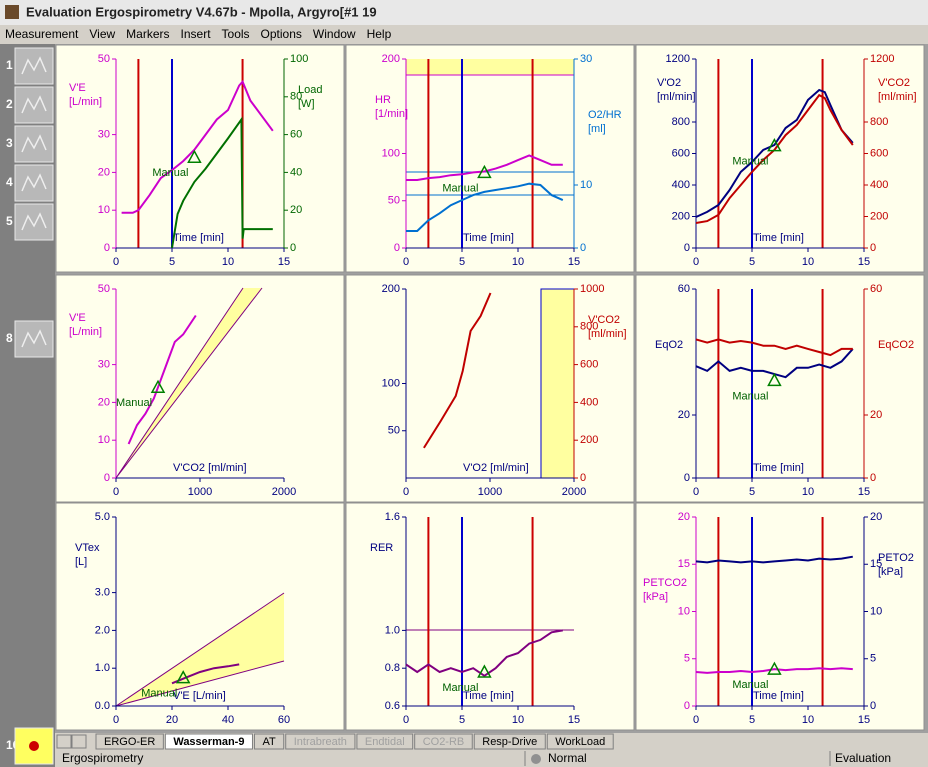 The height and width of the screenshot is (767, 928). I want to click on menu-item: View, so click(102, 34).